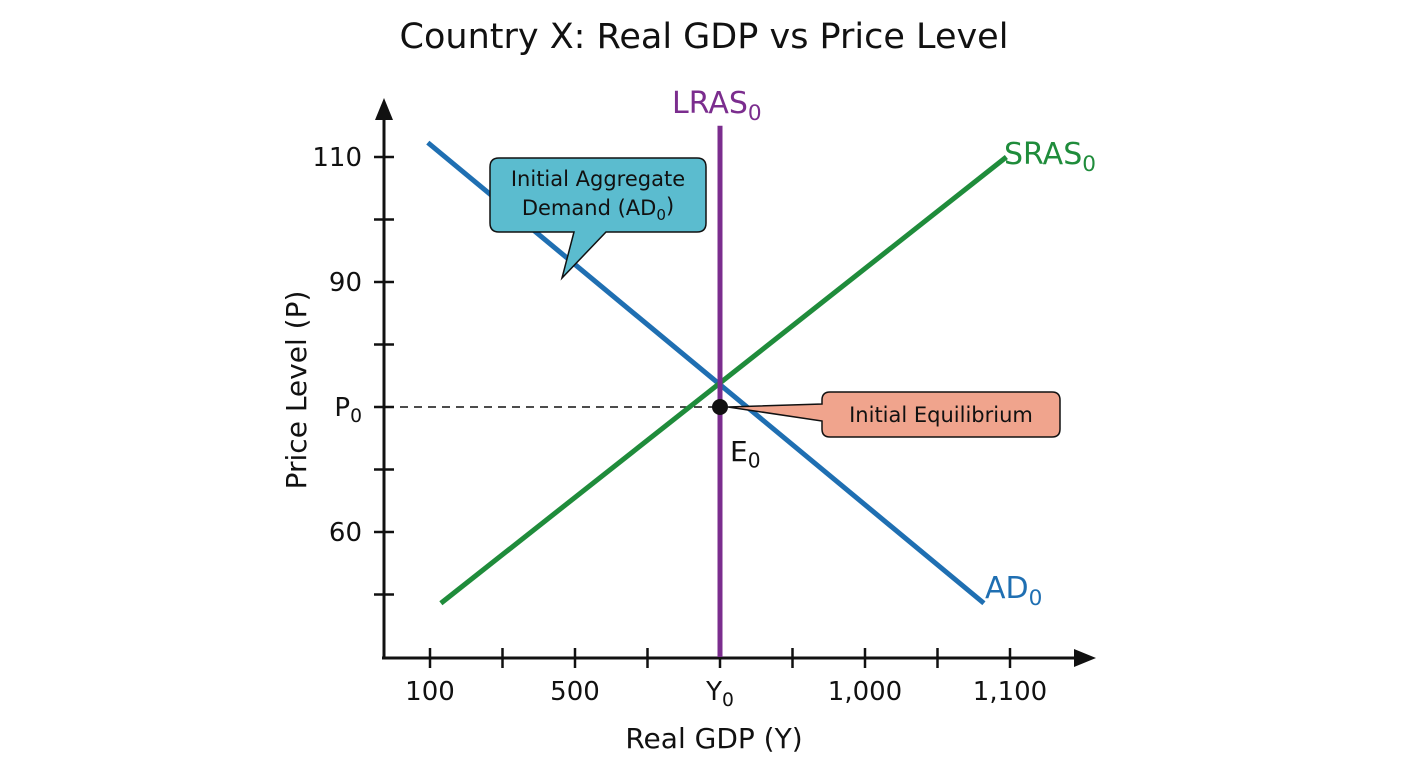  What do you see at coordinates (1085, 658) in the screenshot?
I see `x-axis-arrow` at bounding box center [1085, 658].